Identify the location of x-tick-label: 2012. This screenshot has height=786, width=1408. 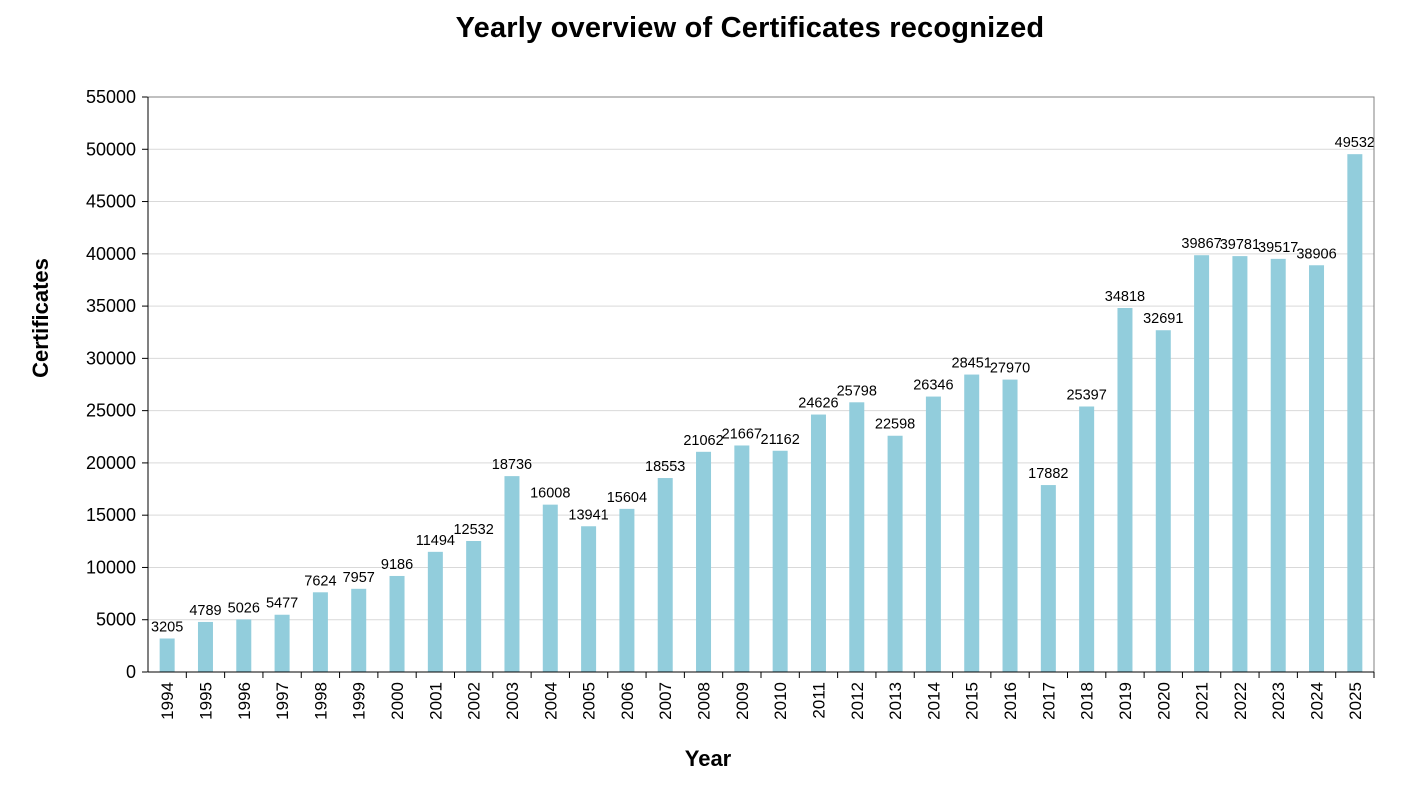
(857, 701).